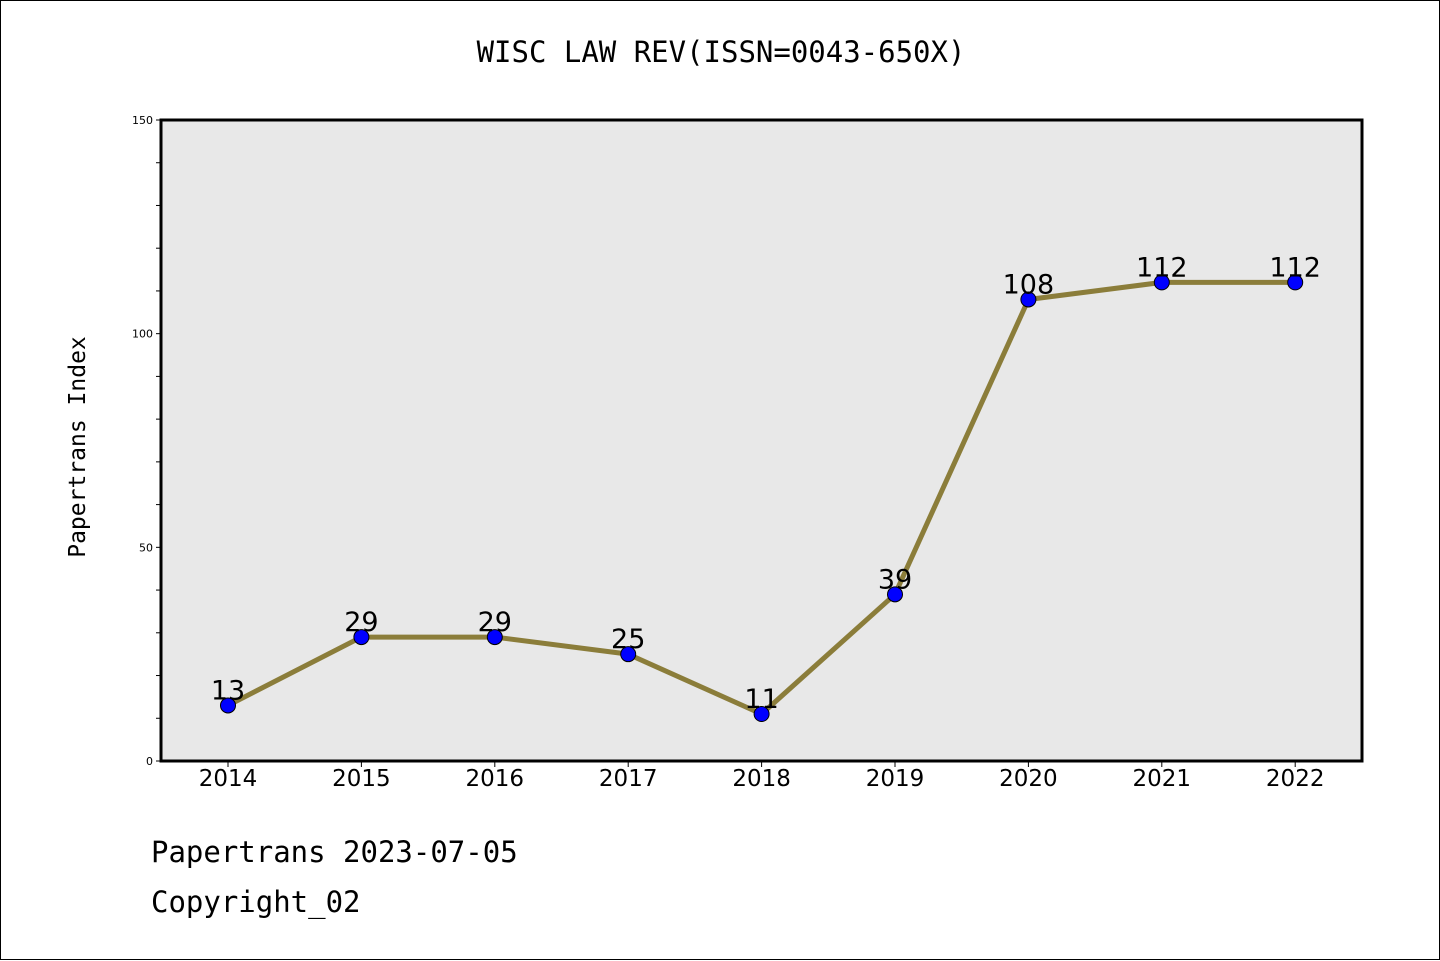 Image resolution: width=1440 pixels, height=961 pixels. Describe the element at coordinates (1028, 779) in the screenshot. I see `x-tick-label: 2020` at that location.